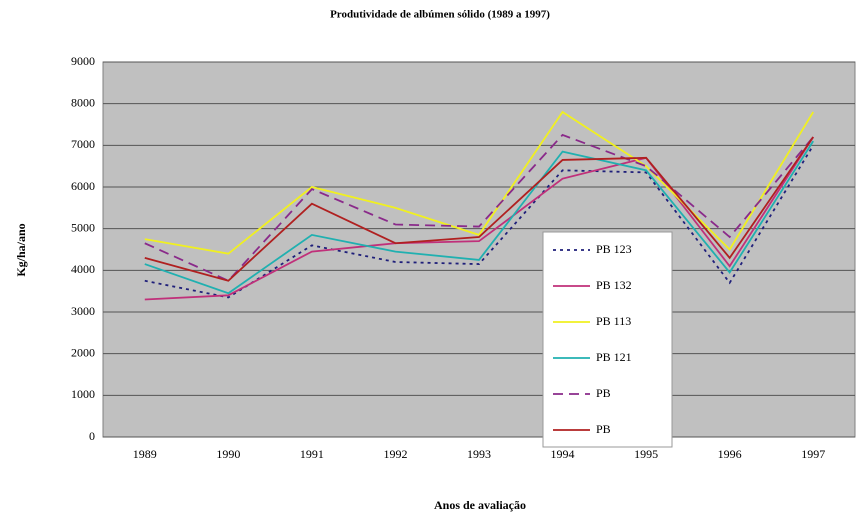 This screenshot has height=517, width=859. I want to click on legend-label: PB 132, so click(614, 285).